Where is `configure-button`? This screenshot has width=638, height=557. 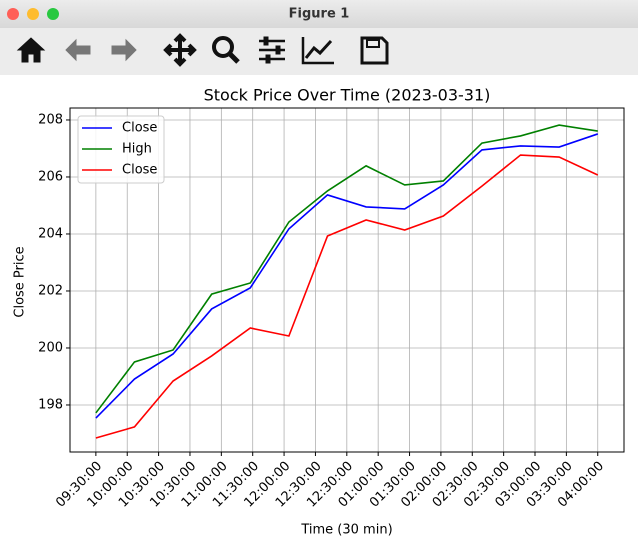
configure-button is located at coordinates (272, 50).